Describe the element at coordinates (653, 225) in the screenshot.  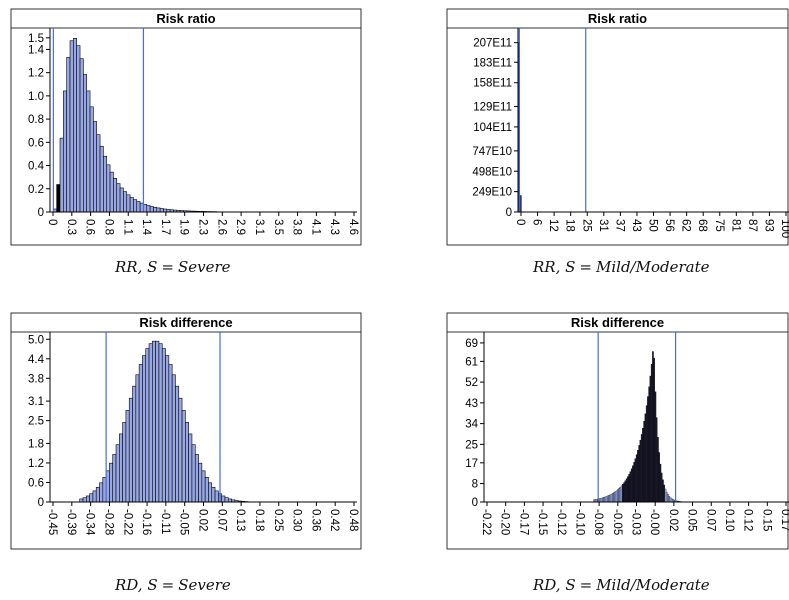
I see `x-tick-label: 50` at that location.